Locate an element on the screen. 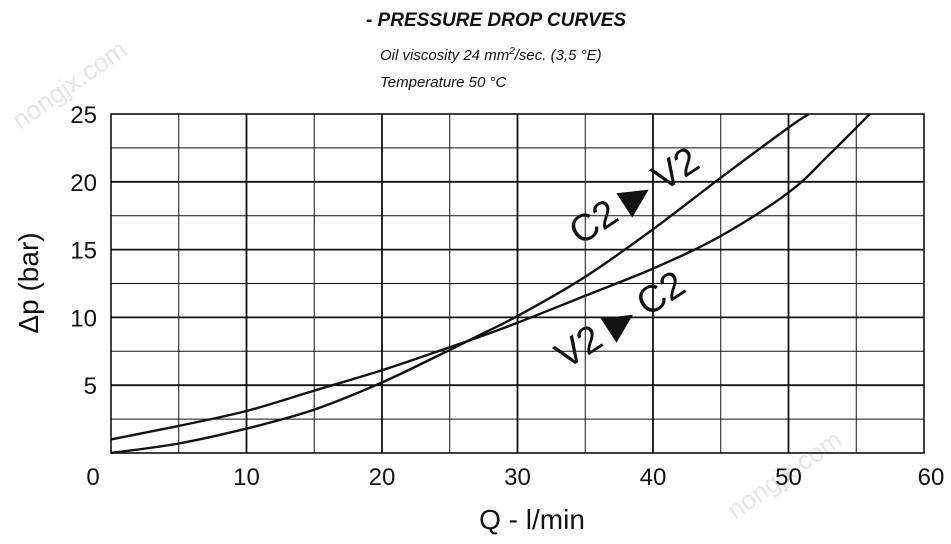 The width and height of the screenshot is (951, 544). y-tick-label: 15 is located at coordinates (83, 251).